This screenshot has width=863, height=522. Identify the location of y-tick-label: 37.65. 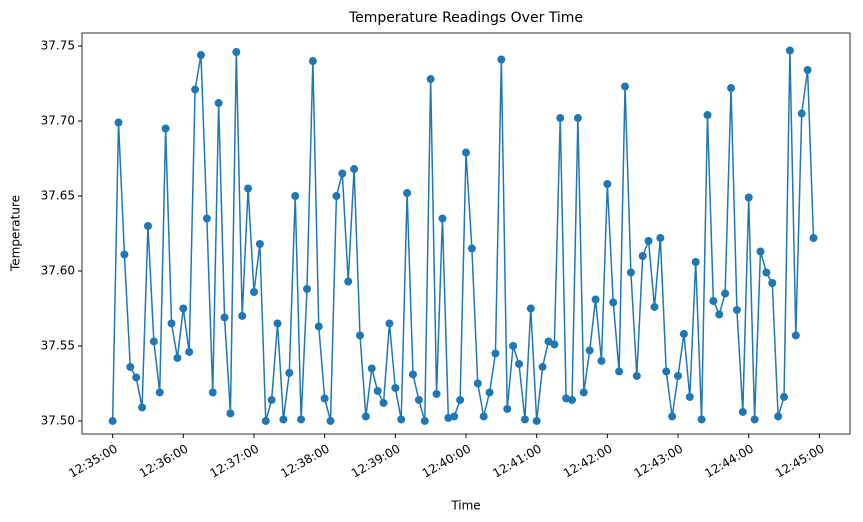
(58, 196).